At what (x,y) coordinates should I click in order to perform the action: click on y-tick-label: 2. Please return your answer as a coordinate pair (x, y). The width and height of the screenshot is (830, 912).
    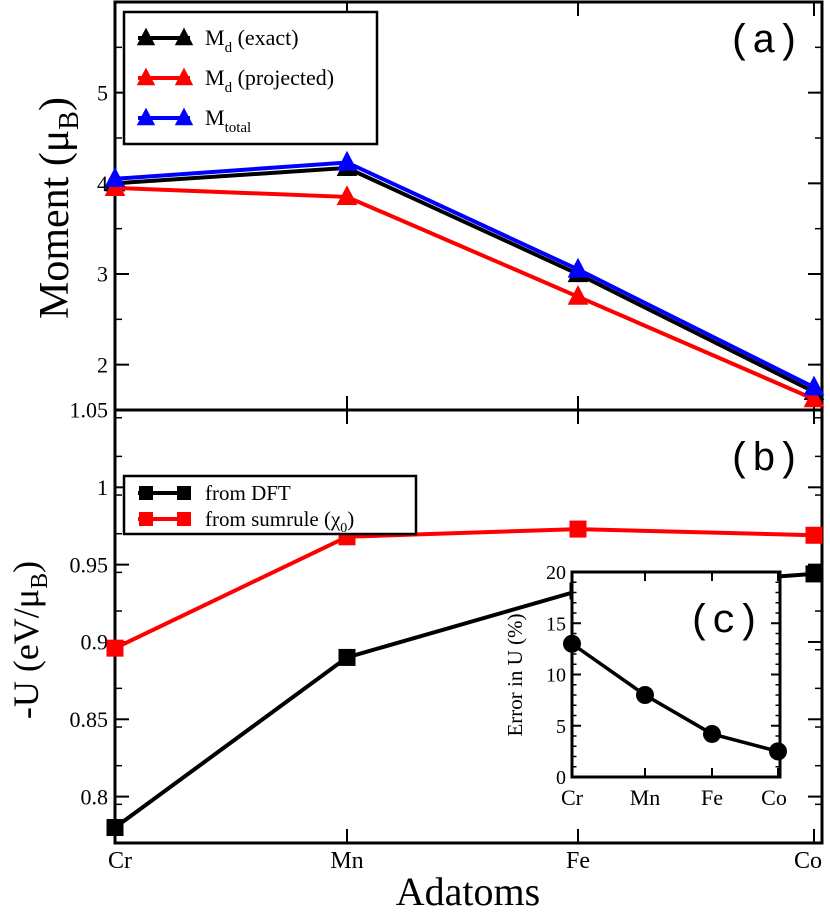
    Looking at the image, I should click on (102, 364).